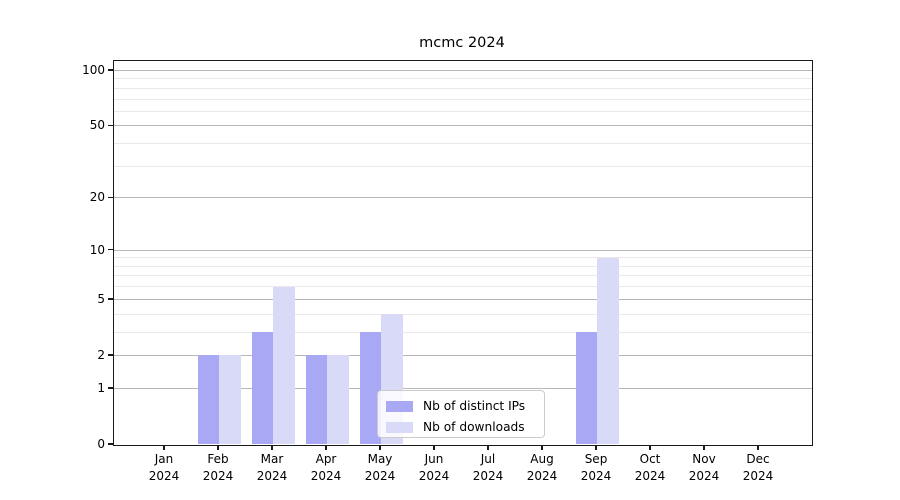  Describe the element at coordinates (93, 70) in the screenshot. I see `y-axis-tick-label: 100` at that location.